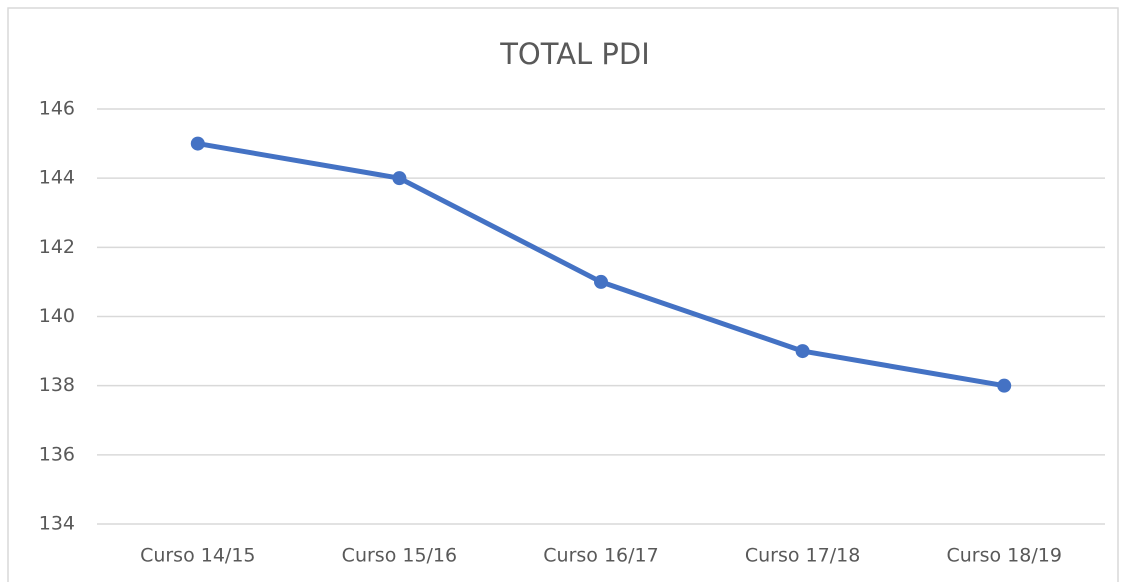 The image size is (1134, 582). I want to click on y-tick-label: 146, so click(57, 109).